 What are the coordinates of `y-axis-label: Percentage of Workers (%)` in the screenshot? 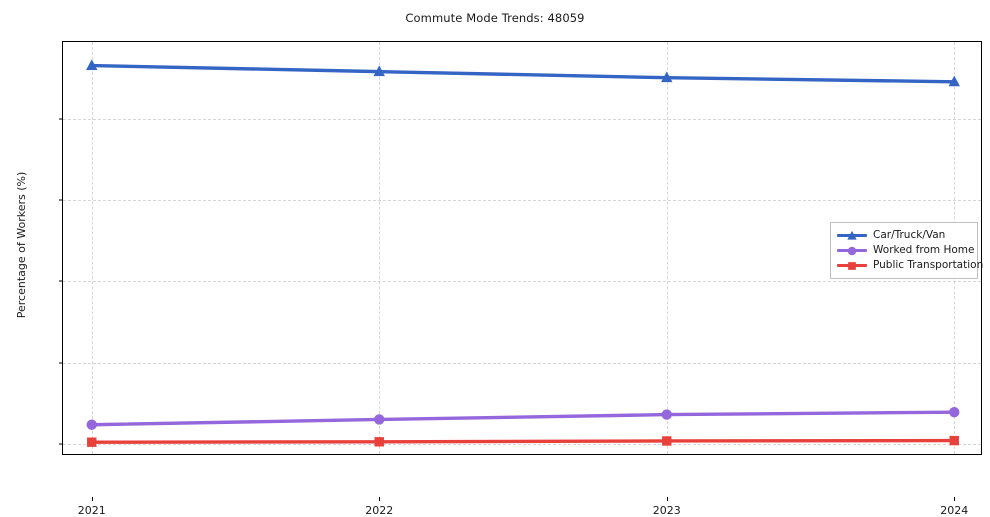 It's located at (21, 245).